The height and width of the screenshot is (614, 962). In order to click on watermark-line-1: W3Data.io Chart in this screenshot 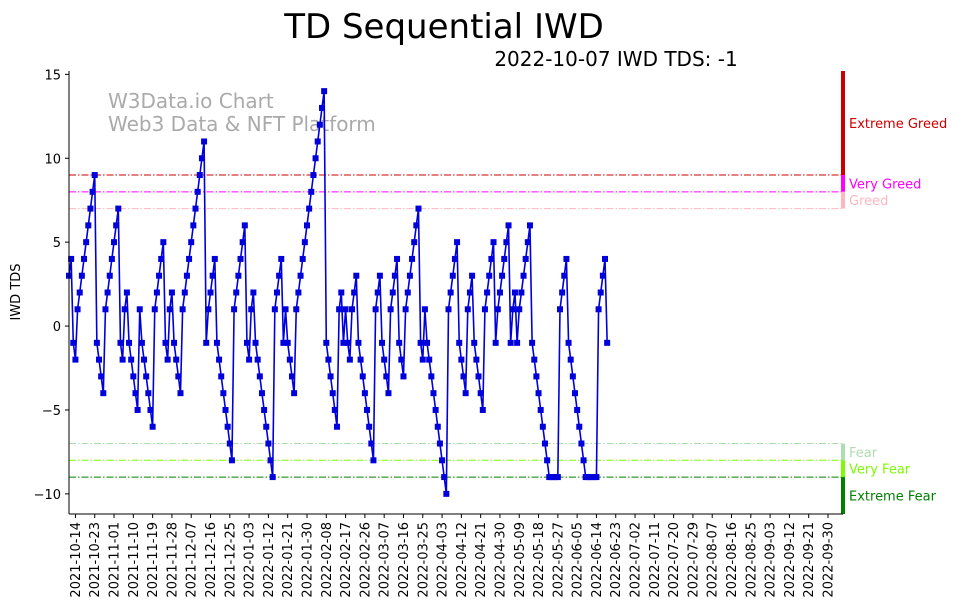, I will do `click(191, 101)`.